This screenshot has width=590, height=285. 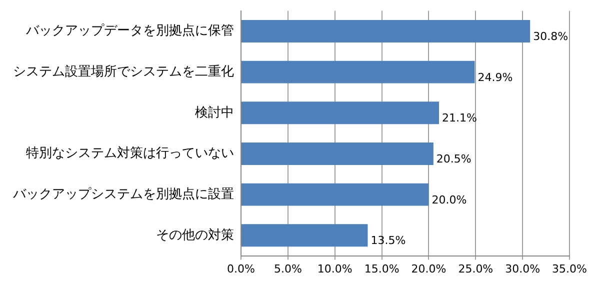 What do you see at coordinates (334, 269) in the screenshot?
I see `x-tick-label: 10.0%` at bounding box center [334, 269].